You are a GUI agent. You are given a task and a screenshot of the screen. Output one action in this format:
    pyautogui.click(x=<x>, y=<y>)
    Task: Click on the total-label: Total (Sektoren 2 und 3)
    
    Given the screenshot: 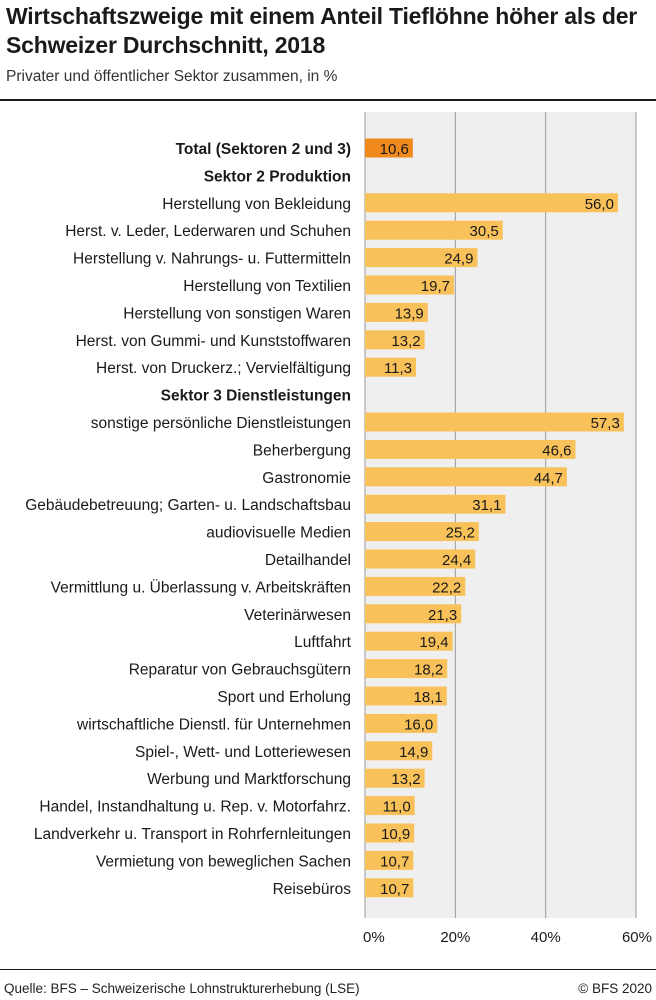 What is the action you would take?
    pyautogui.click(x=263, y=149)
    